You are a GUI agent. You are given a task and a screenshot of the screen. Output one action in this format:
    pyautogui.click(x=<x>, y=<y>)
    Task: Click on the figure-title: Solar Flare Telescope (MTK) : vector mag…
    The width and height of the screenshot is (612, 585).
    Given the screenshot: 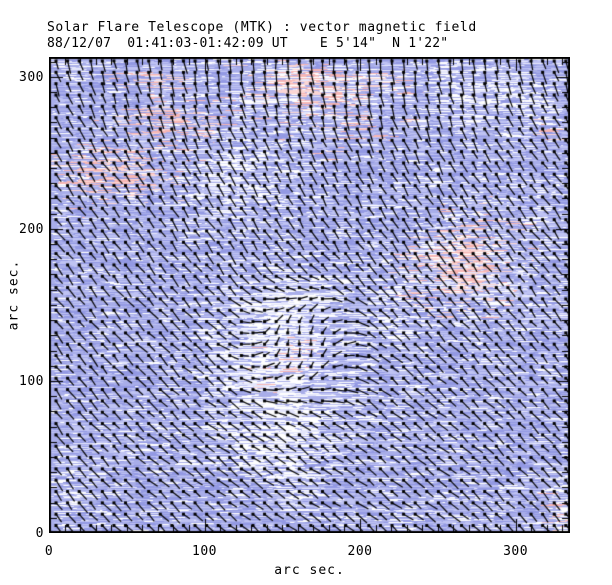 What is the action you would take?
    pyautogui.click(x=262, y=27)
    